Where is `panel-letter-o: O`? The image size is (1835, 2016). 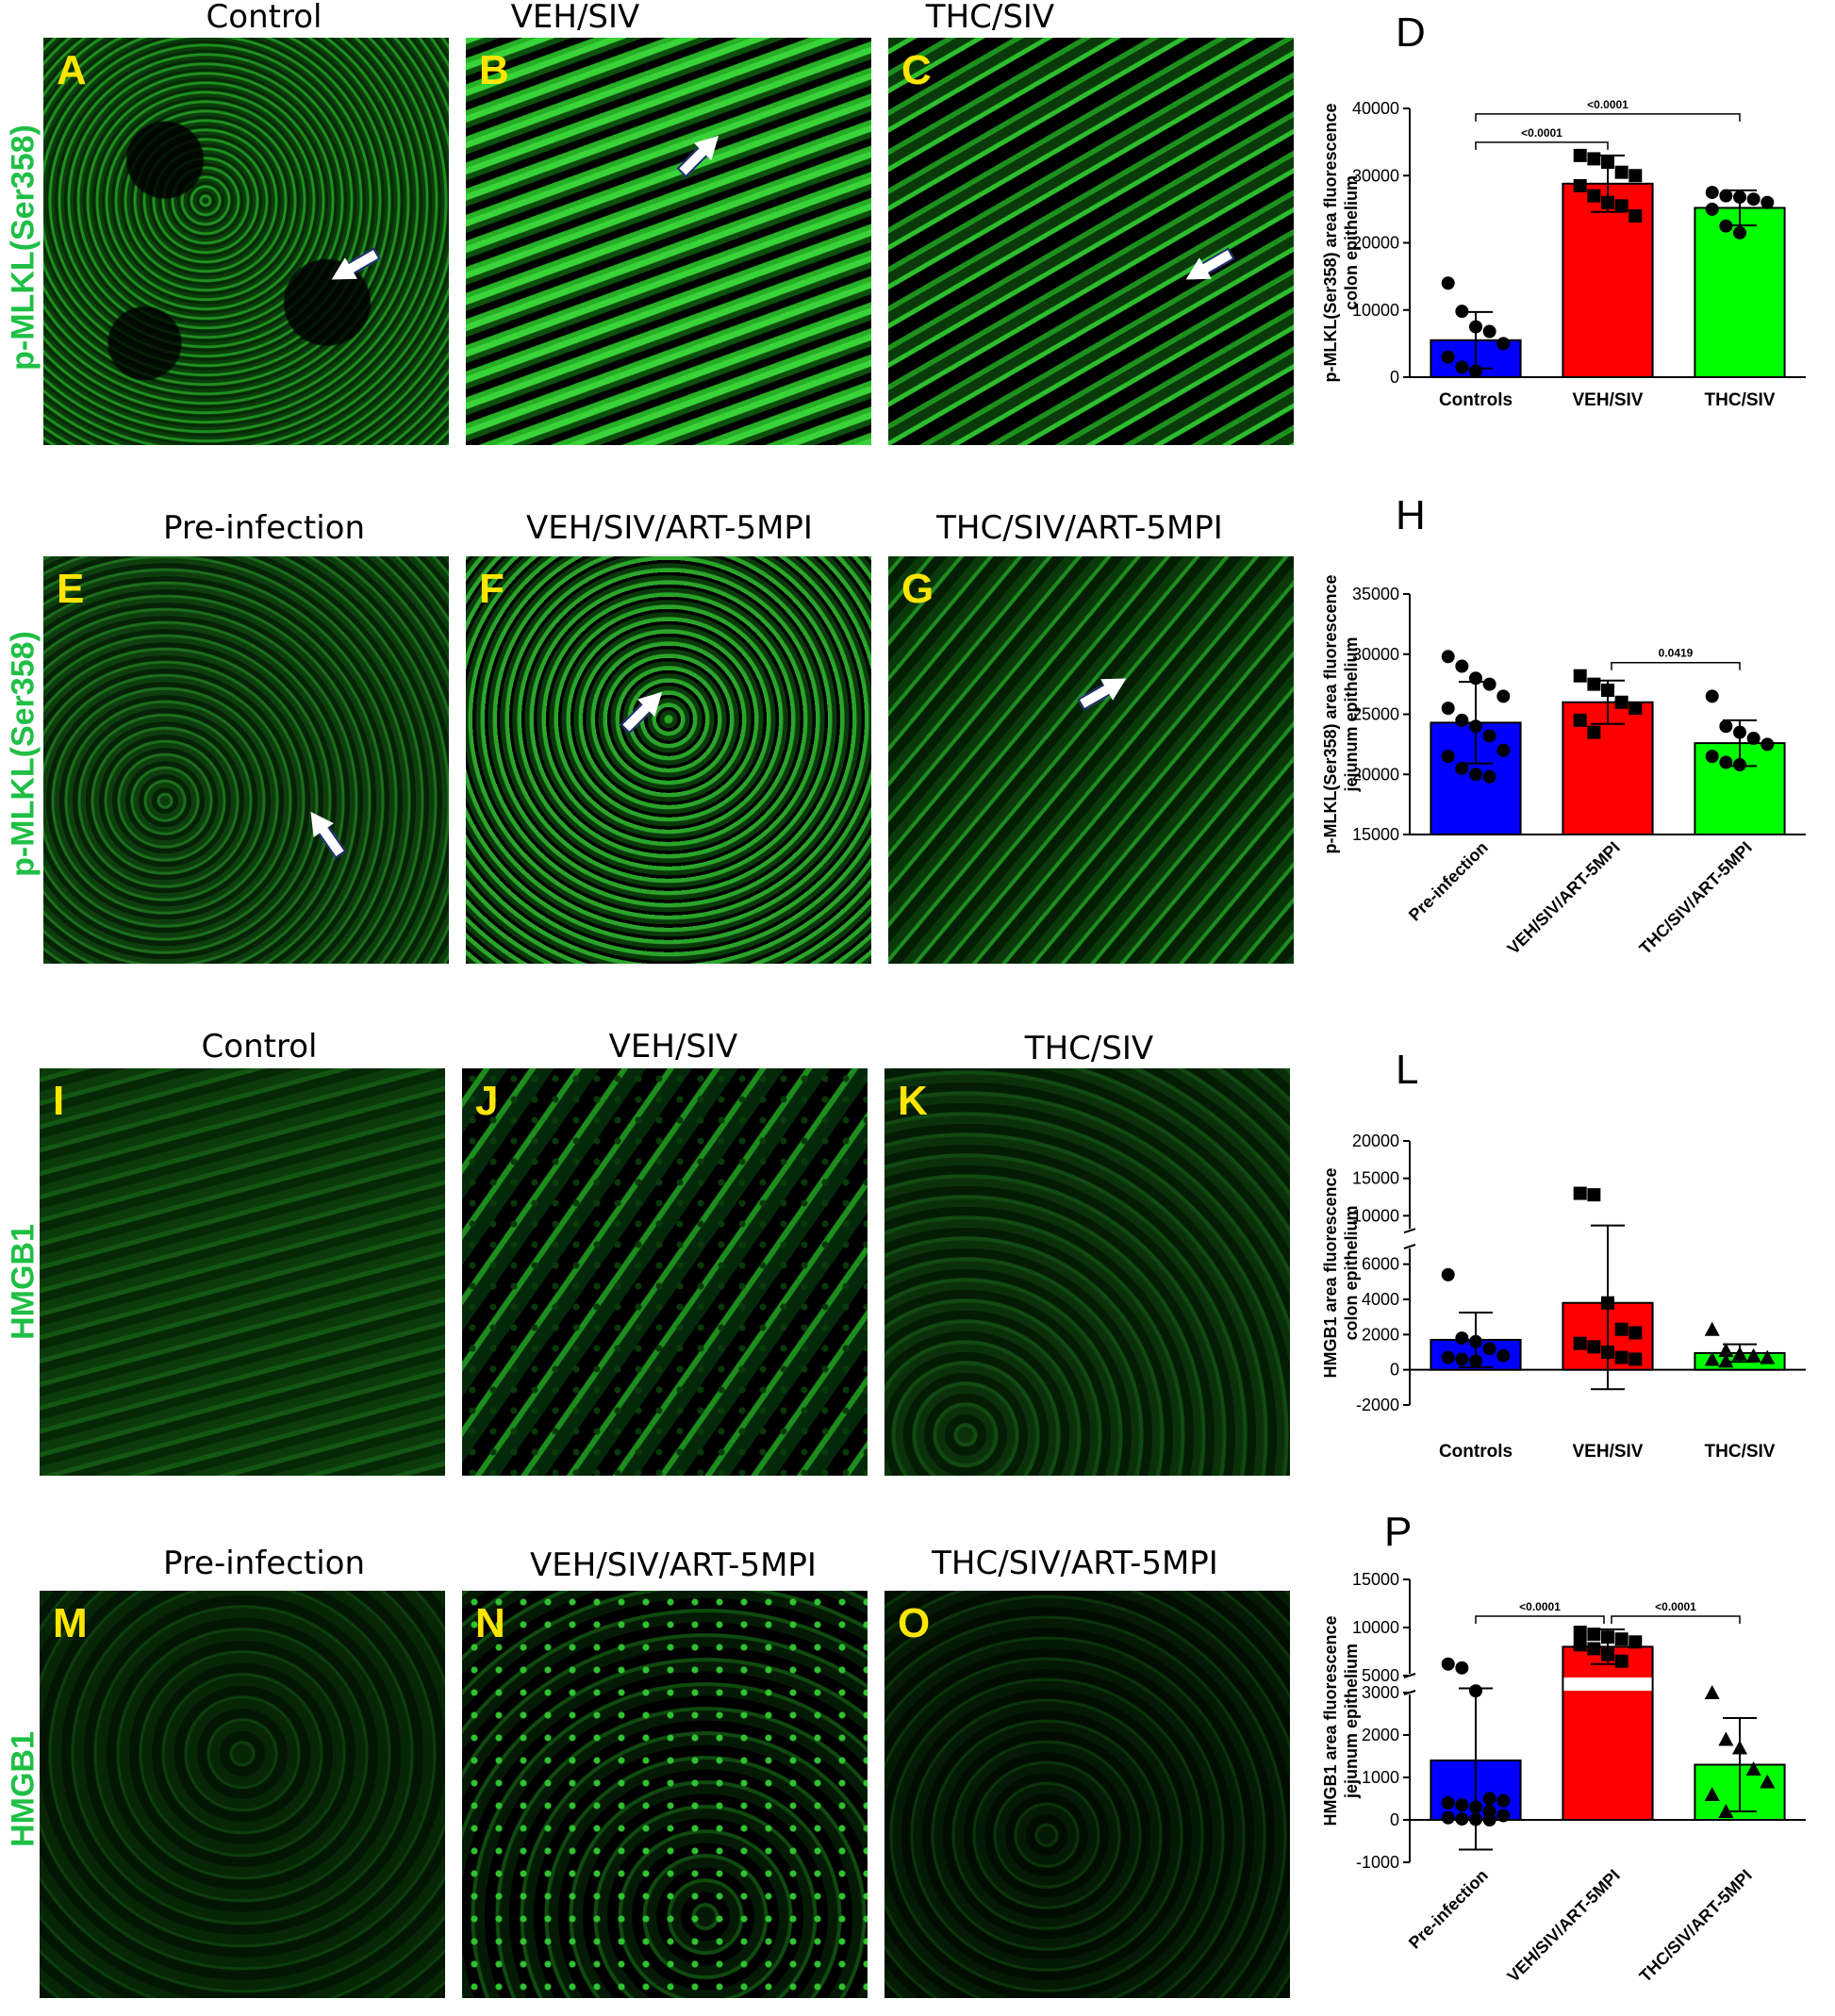
panel-letter-o: O is located at coordinates (914, 1623).